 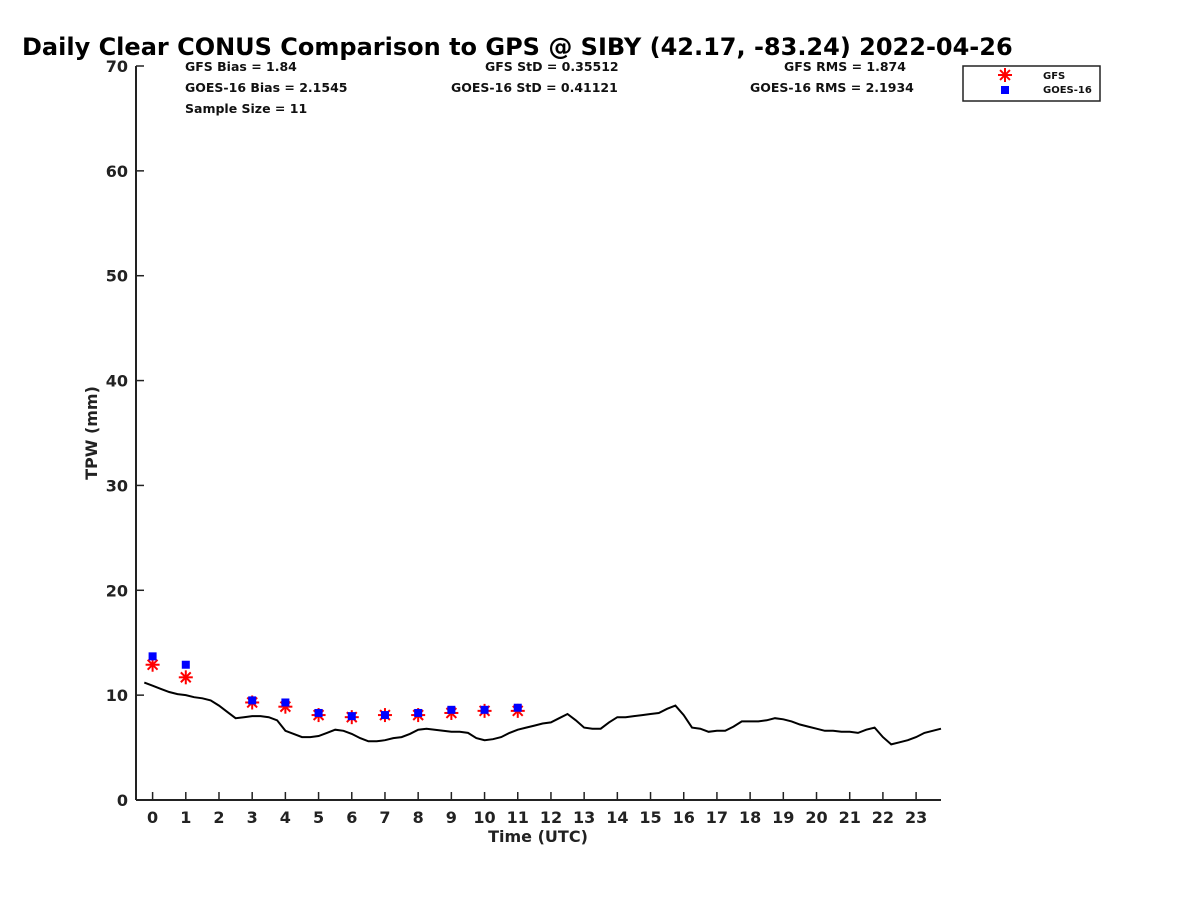 I want to click on stat-gfs-std: GFS StD = 0.35512, so click(x=552, y=66).